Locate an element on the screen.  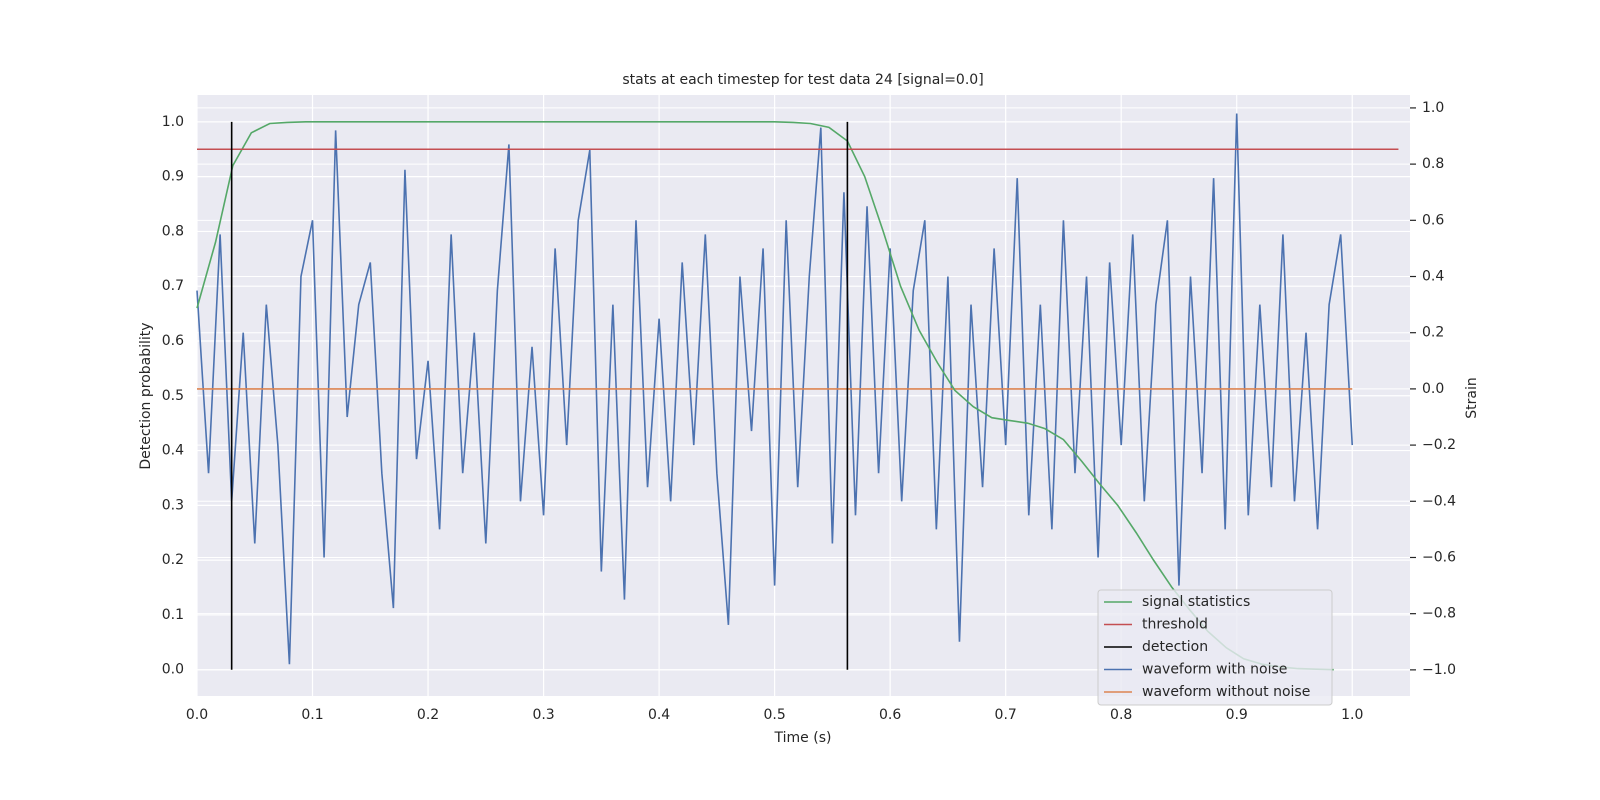
y-tick-label: 0.9 is located at coordinates (173, 177).